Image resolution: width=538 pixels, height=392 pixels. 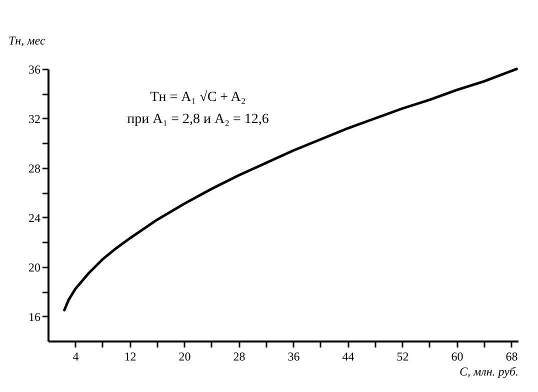 What do you see at coordinates (198, 119) in the screenshot?
I see `annotation: при A₁ = 2,8 и A₂ = 12,6` at bounding box center [198, 119].